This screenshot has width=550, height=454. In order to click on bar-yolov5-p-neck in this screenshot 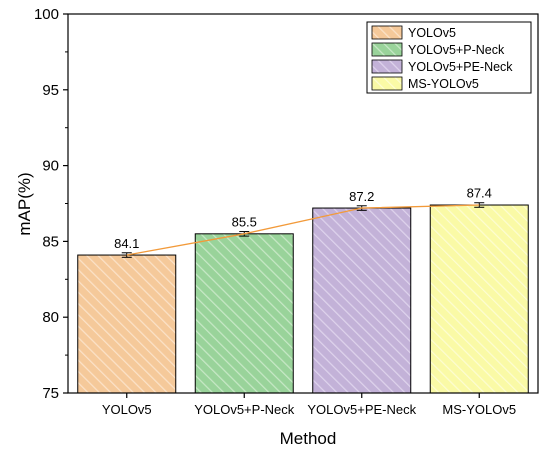, I will do `click(244, 313)`.